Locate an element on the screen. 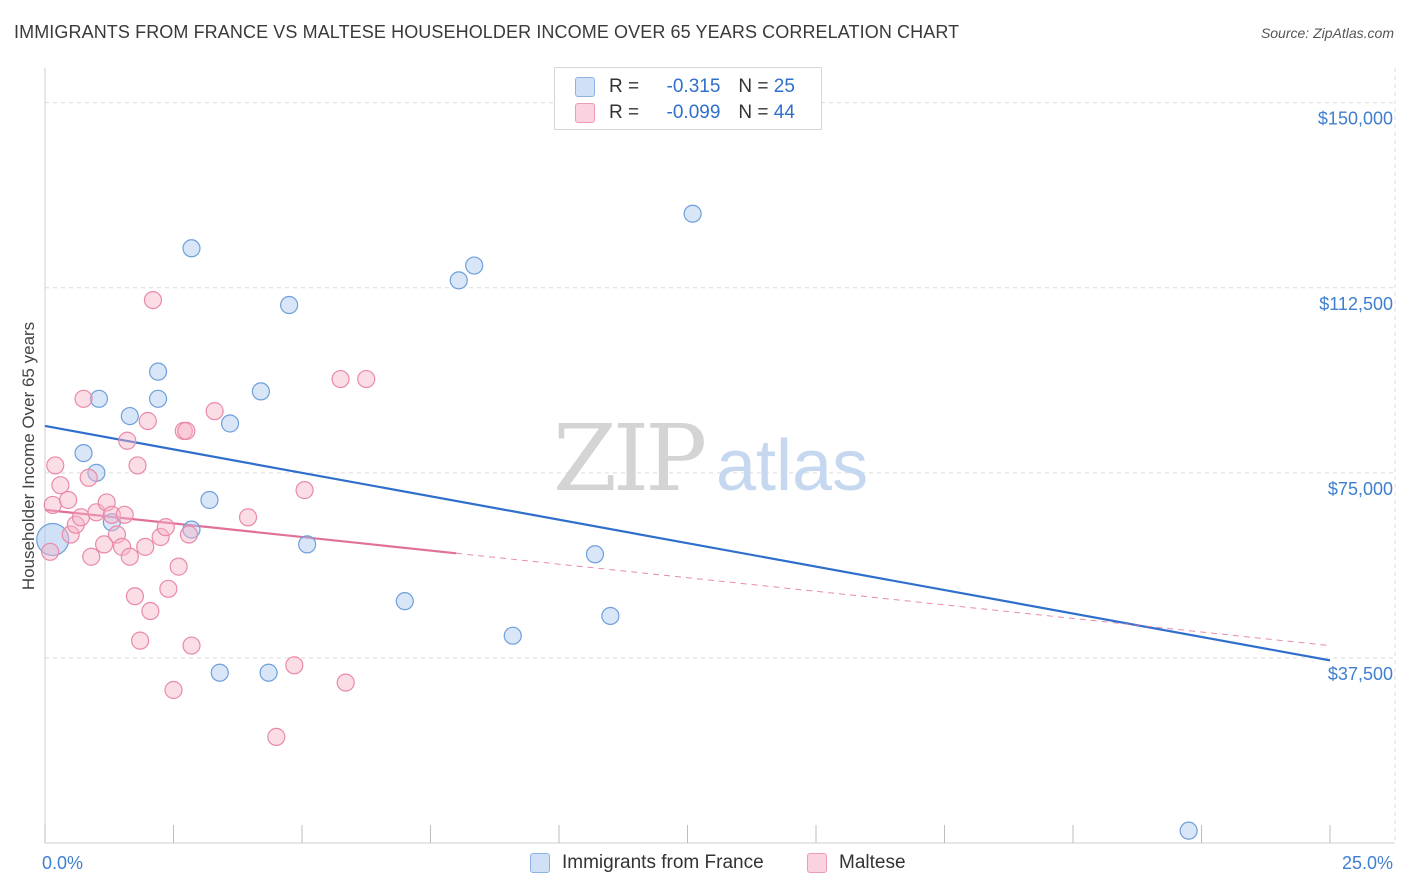 The image size is (1406, 892). x-tick-labels: 0.0% 25.0% is located at coordinates (717, 863).